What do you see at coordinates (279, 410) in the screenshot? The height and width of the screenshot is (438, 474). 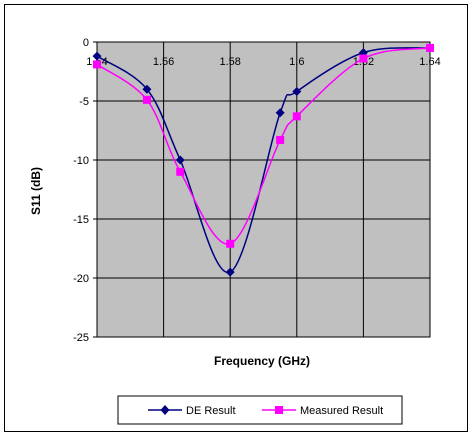 I see `legend-marker-measured` at bounding box center [279, 410].